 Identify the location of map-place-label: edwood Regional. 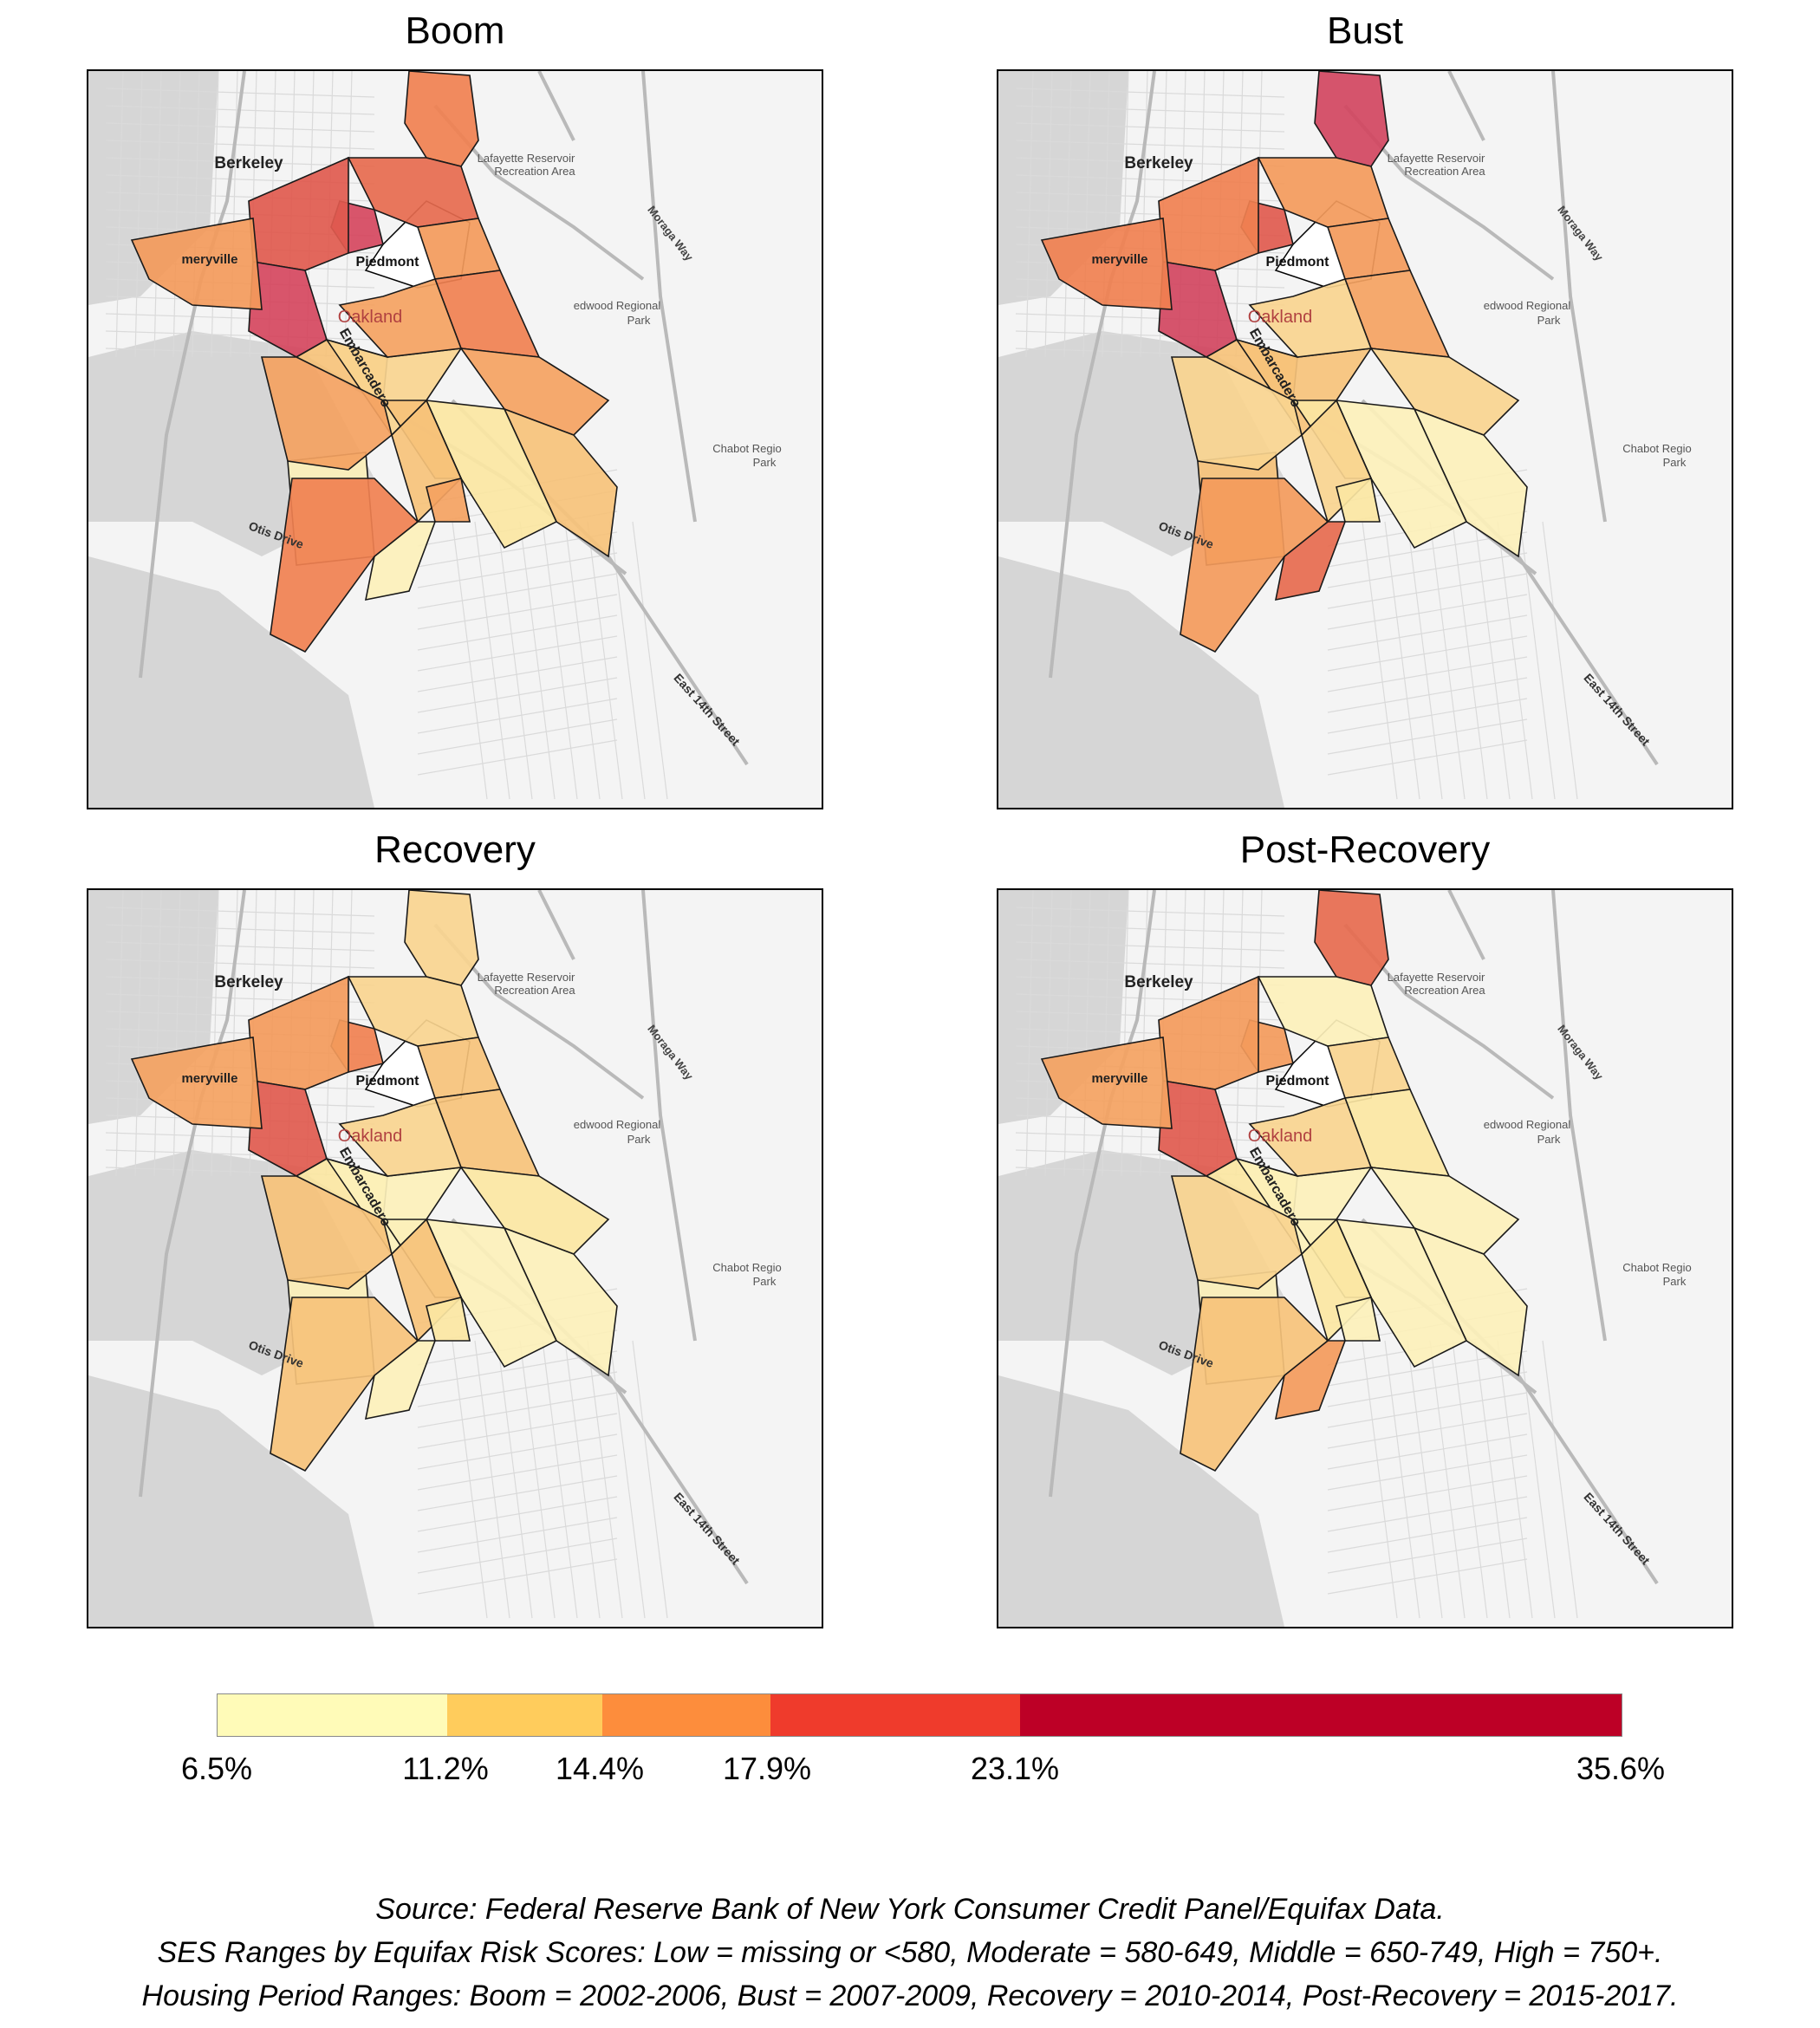
(1527, 1124).